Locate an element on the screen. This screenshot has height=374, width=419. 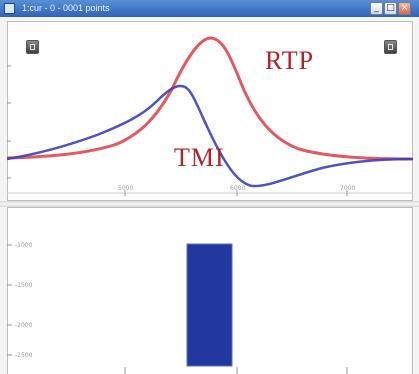
rtp-label: RTP is located at coordinates (289, 60).